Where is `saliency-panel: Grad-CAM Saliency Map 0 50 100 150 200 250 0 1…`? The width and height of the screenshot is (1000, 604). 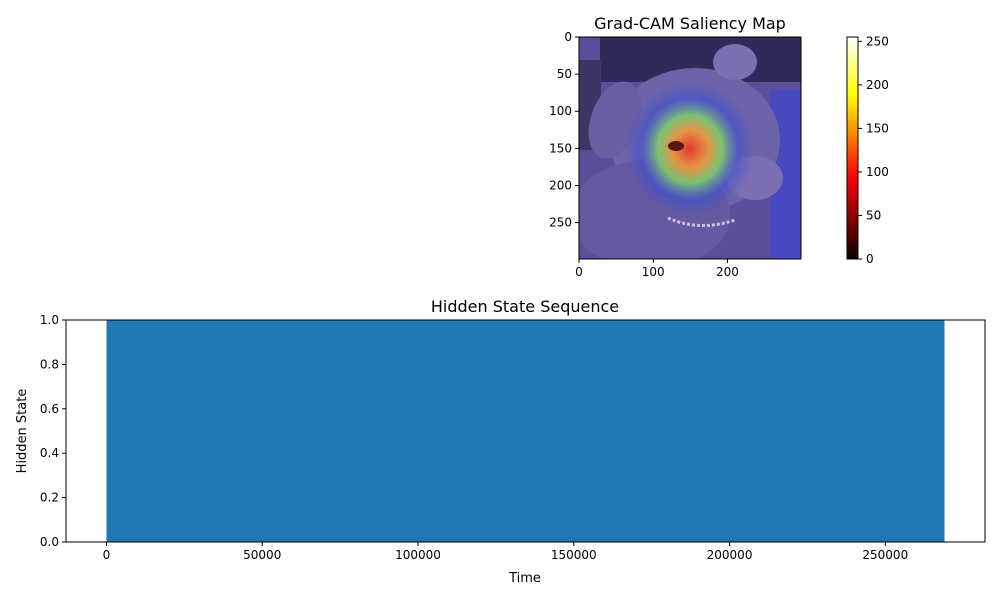 saliency-panel: Grad-CAM Saliency Map 0 50 100 150 200 250 0 1… is located at coordinates (675, 146).